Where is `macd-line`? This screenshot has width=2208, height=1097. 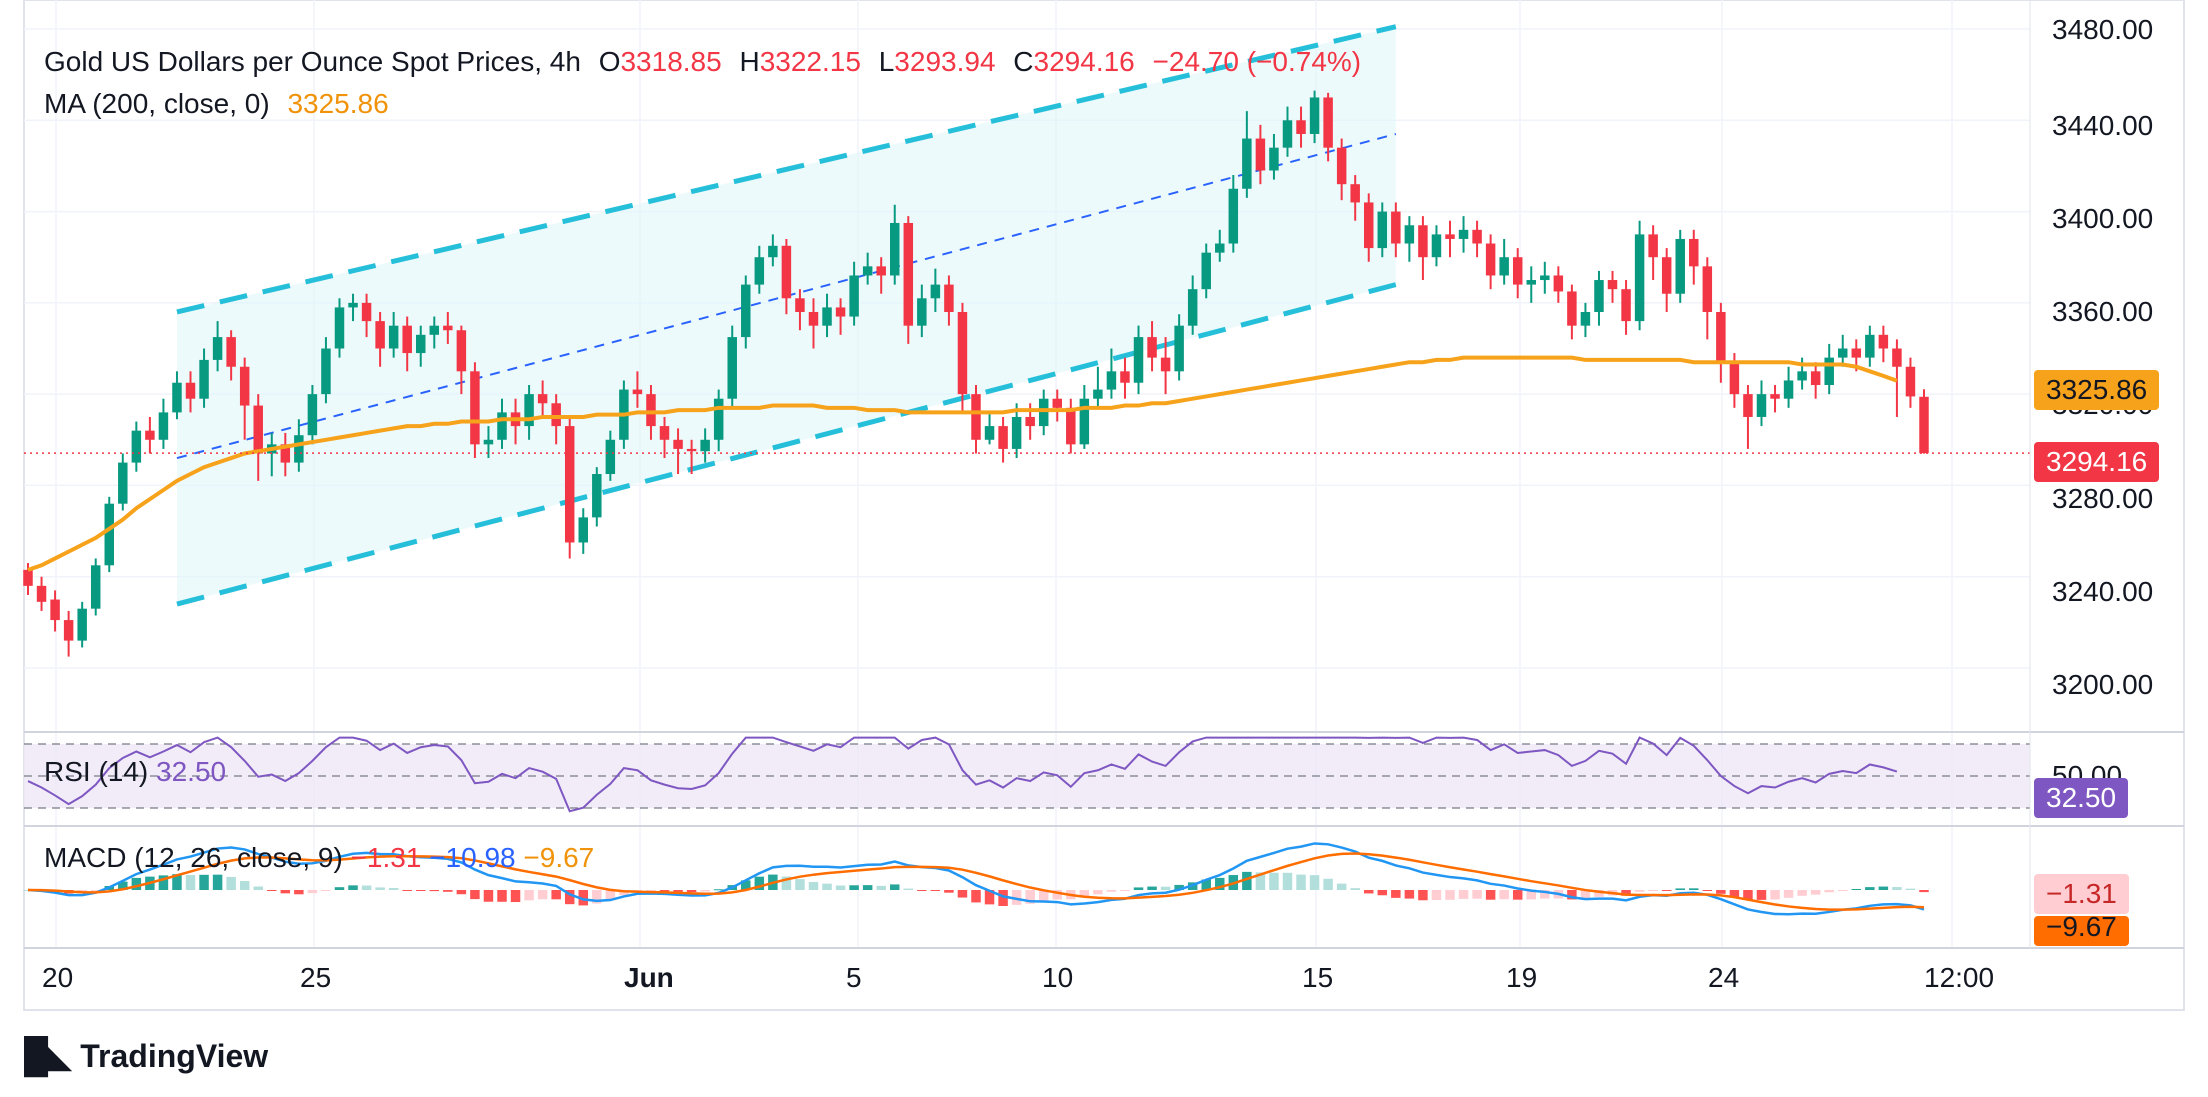 macd-line is located at coordinates (976, 879).